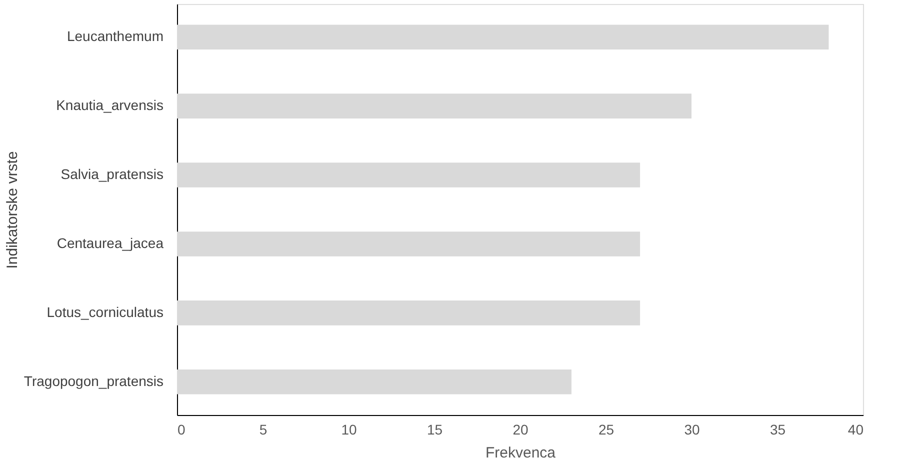  What do you see at coordinates (263, 430) in the screenshot?
I see `x-tick-label: 5` at bounding box center [263, 430].